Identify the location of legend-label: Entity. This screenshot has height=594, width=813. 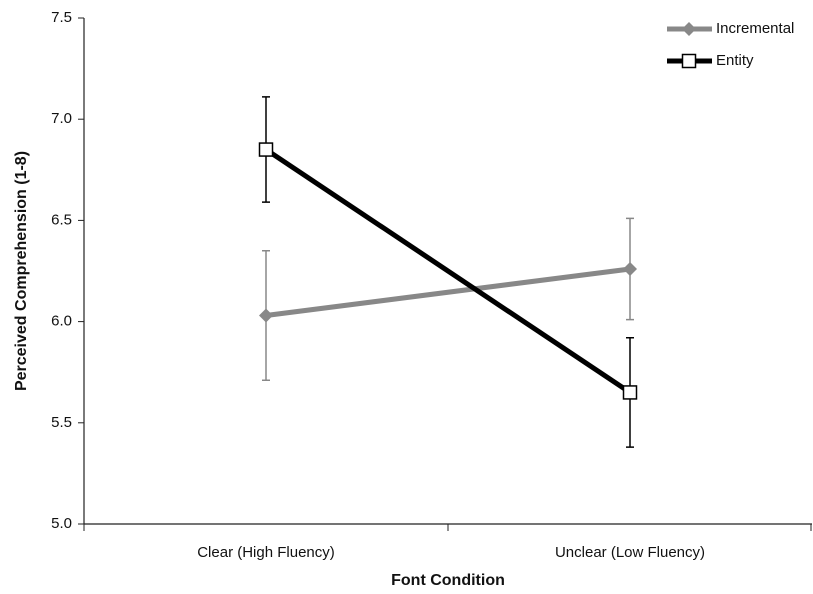
(735, 60).